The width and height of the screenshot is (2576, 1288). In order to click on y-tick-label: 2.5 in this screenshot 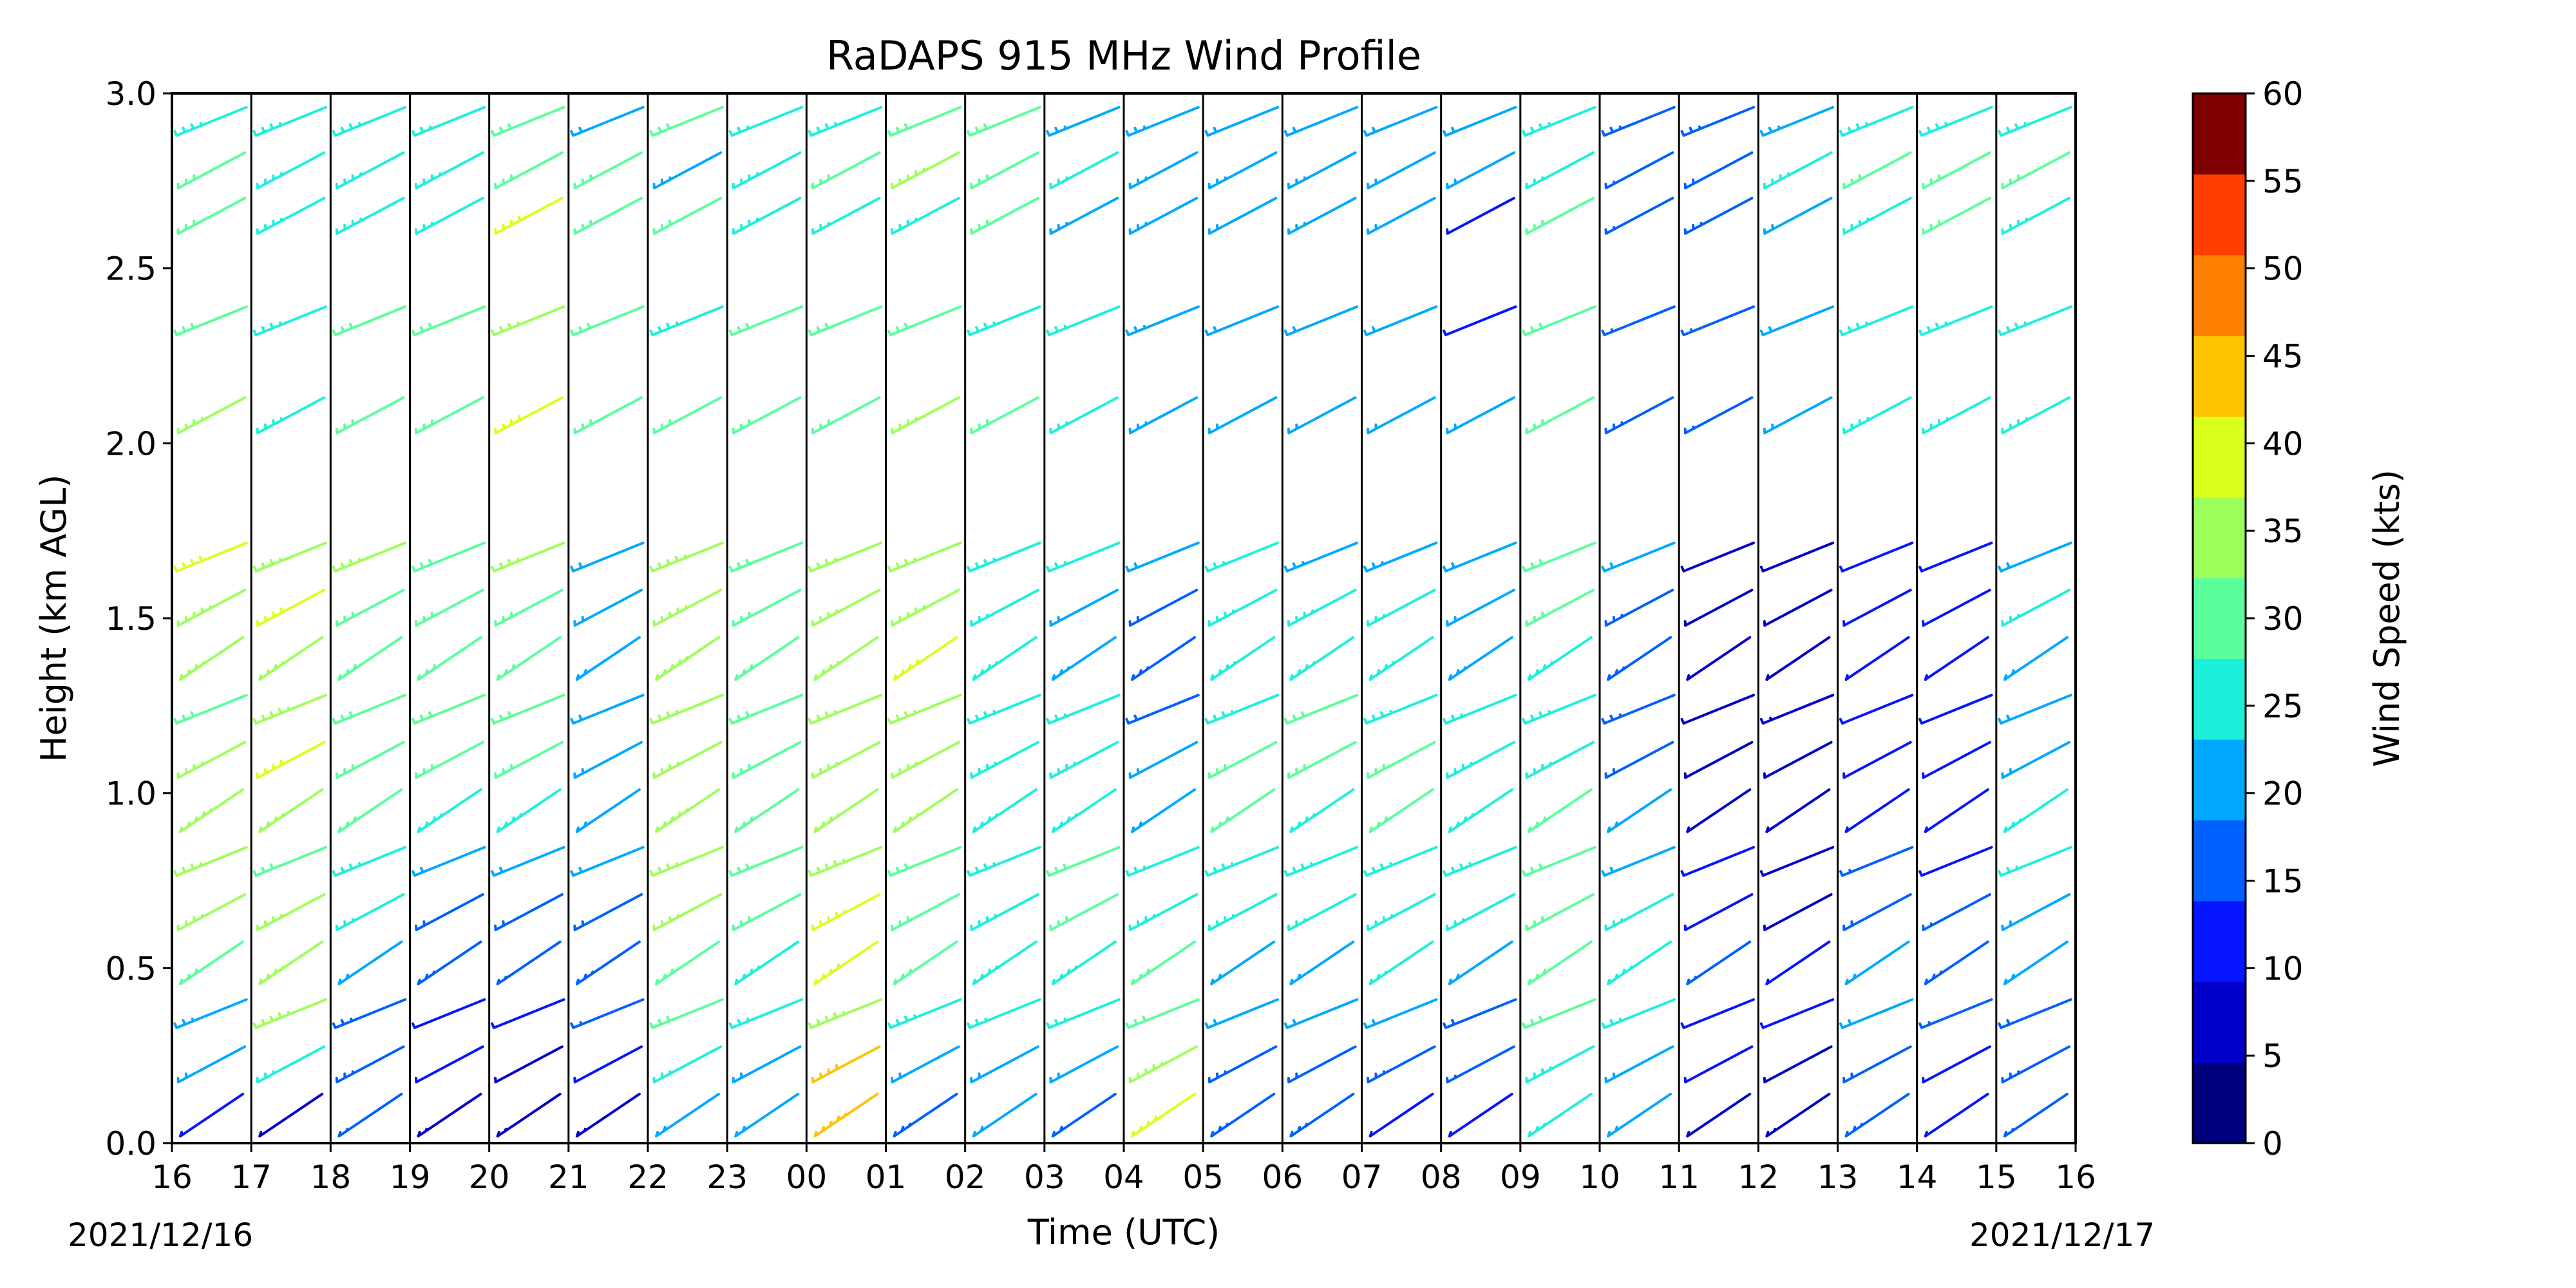, I will do `click(130, 269)`.